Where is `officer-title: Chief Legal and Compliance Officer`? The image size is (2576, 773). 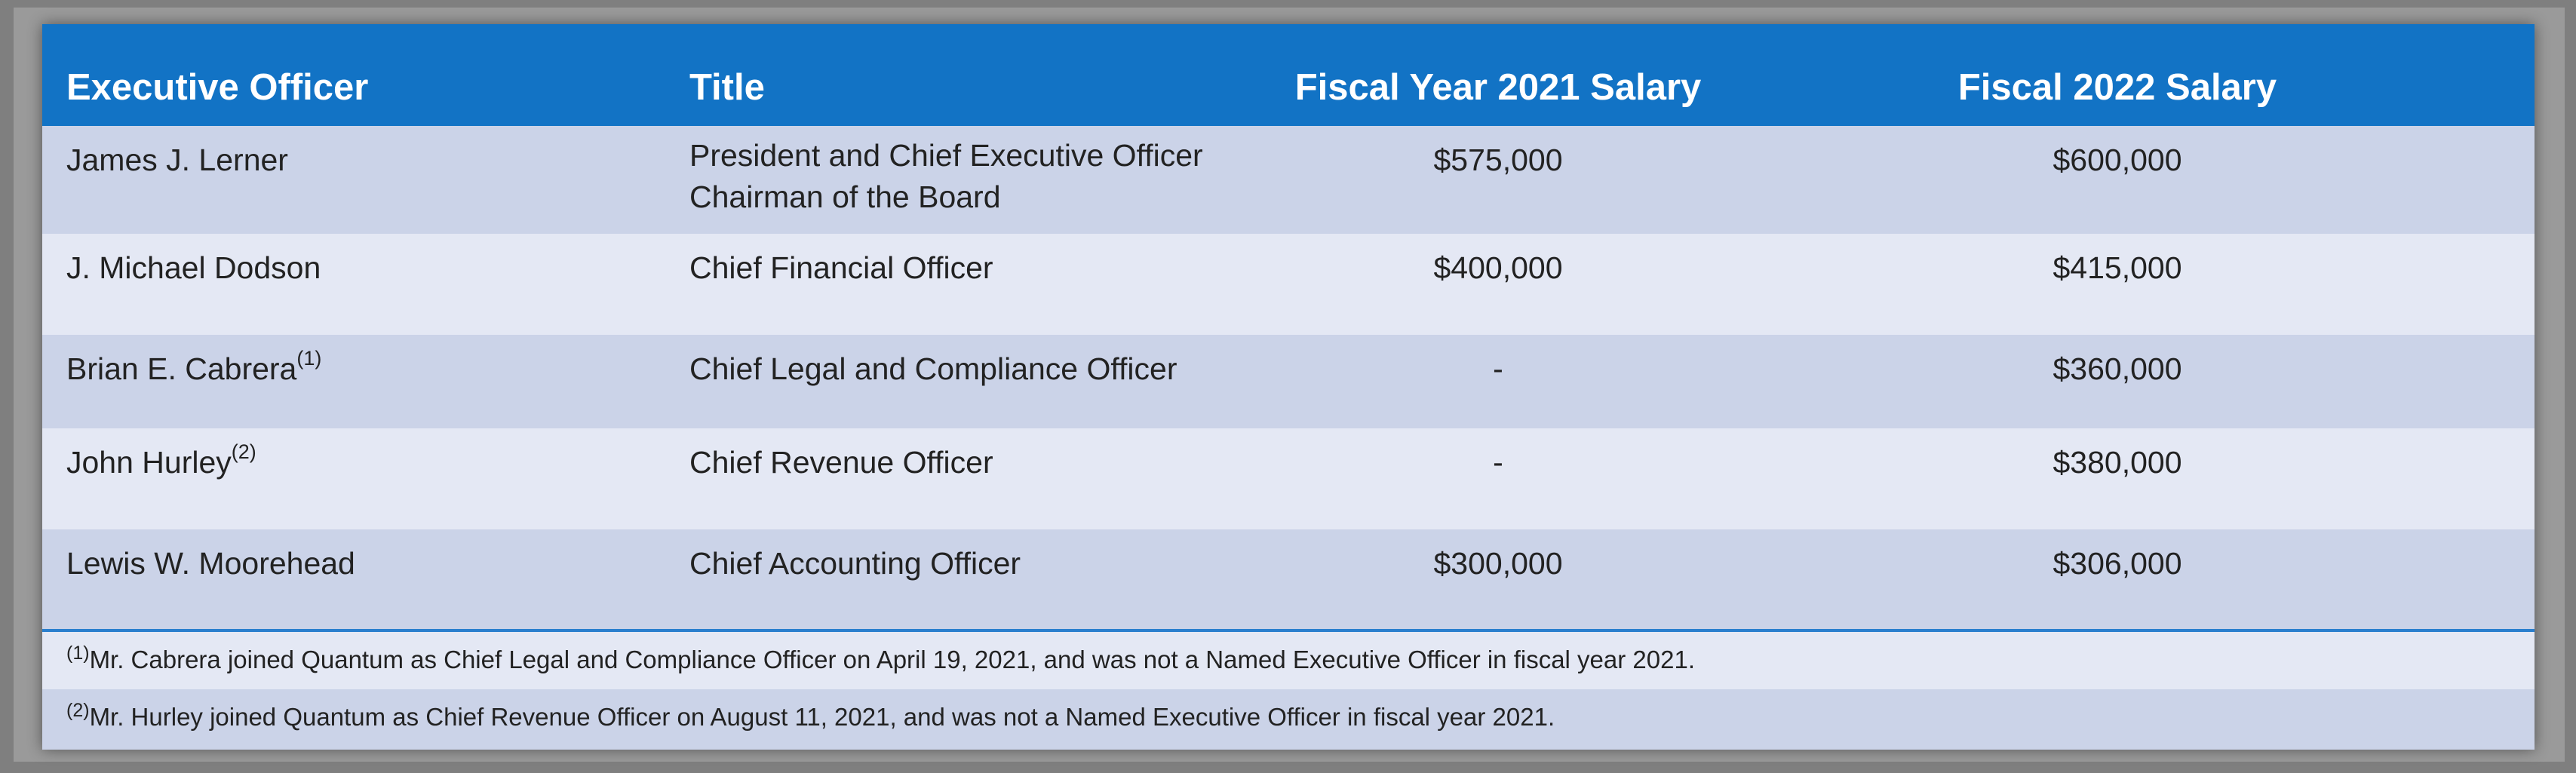
officer-title: Chief Legal and Compliance Officer is located at coordinates (933, 368).